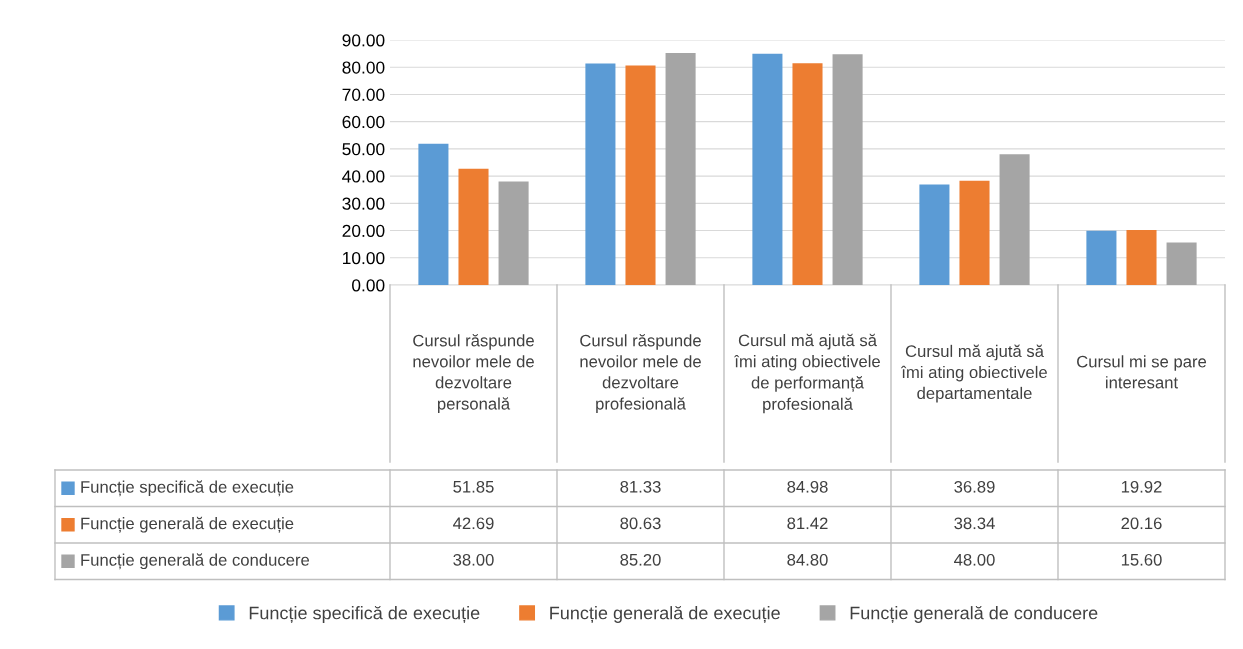  Describe the element at coordinates (665, 614) in the screenshot. I see `text: Funcție generală de execuție` at that location.